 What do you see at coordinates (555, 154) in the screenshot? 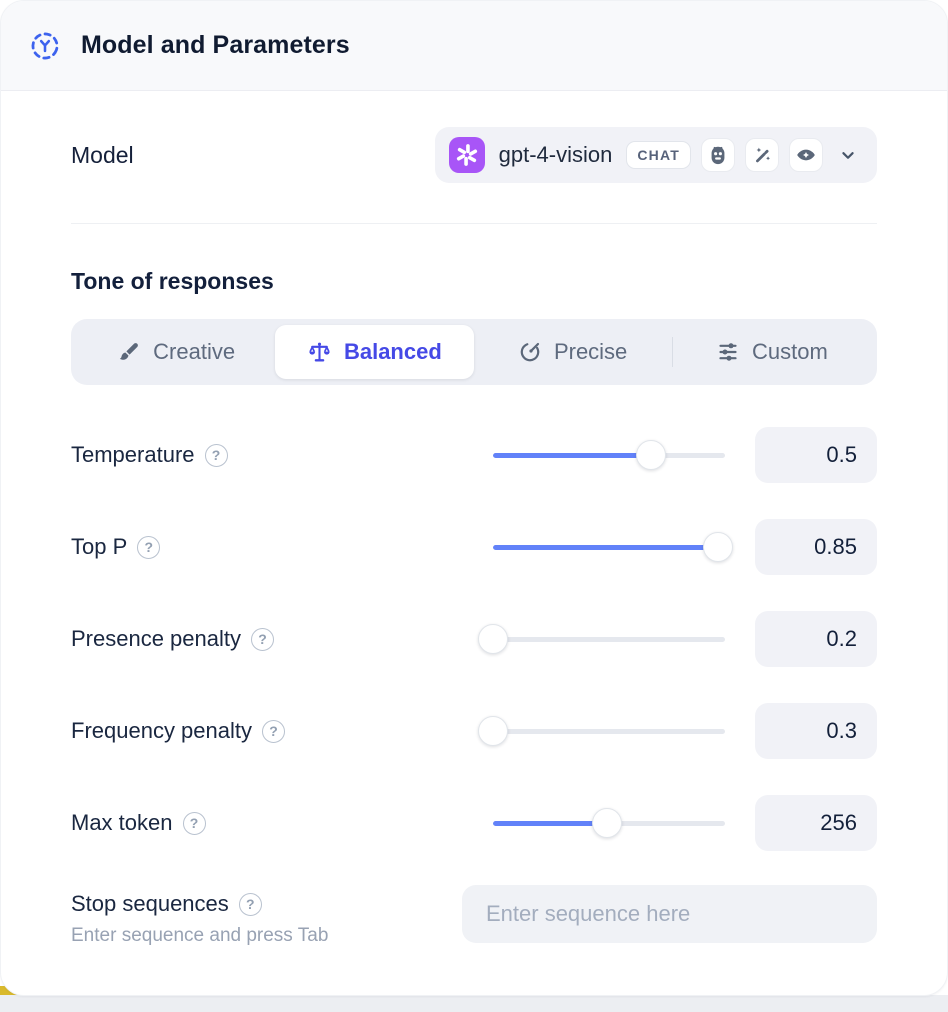
I see `selected-model-name: gpt-4-vision` at bounding box center [555, 154].